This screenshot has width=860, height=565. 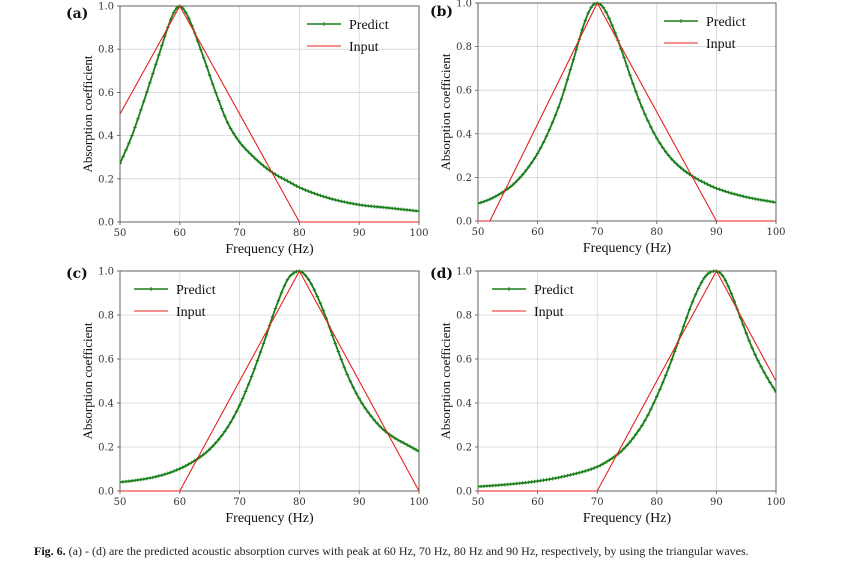 I want to click on plot-area, so click(x=627, y=111).